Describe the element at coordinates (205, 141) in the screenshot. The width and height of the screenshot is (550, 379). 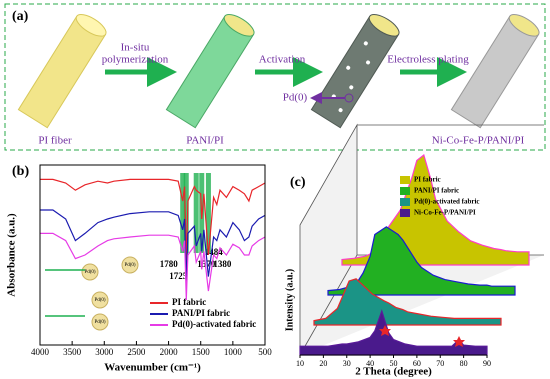
I see `stage-label: PANI/PI` at that location.